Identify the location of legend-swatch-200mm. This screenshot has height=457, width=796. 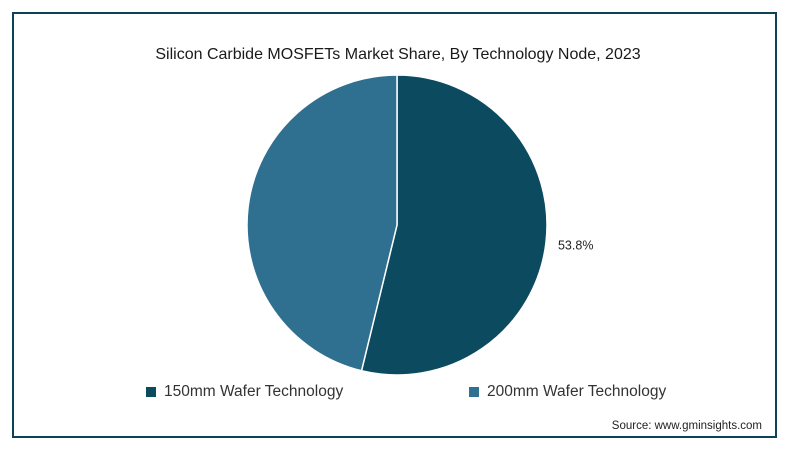
(474, 392).